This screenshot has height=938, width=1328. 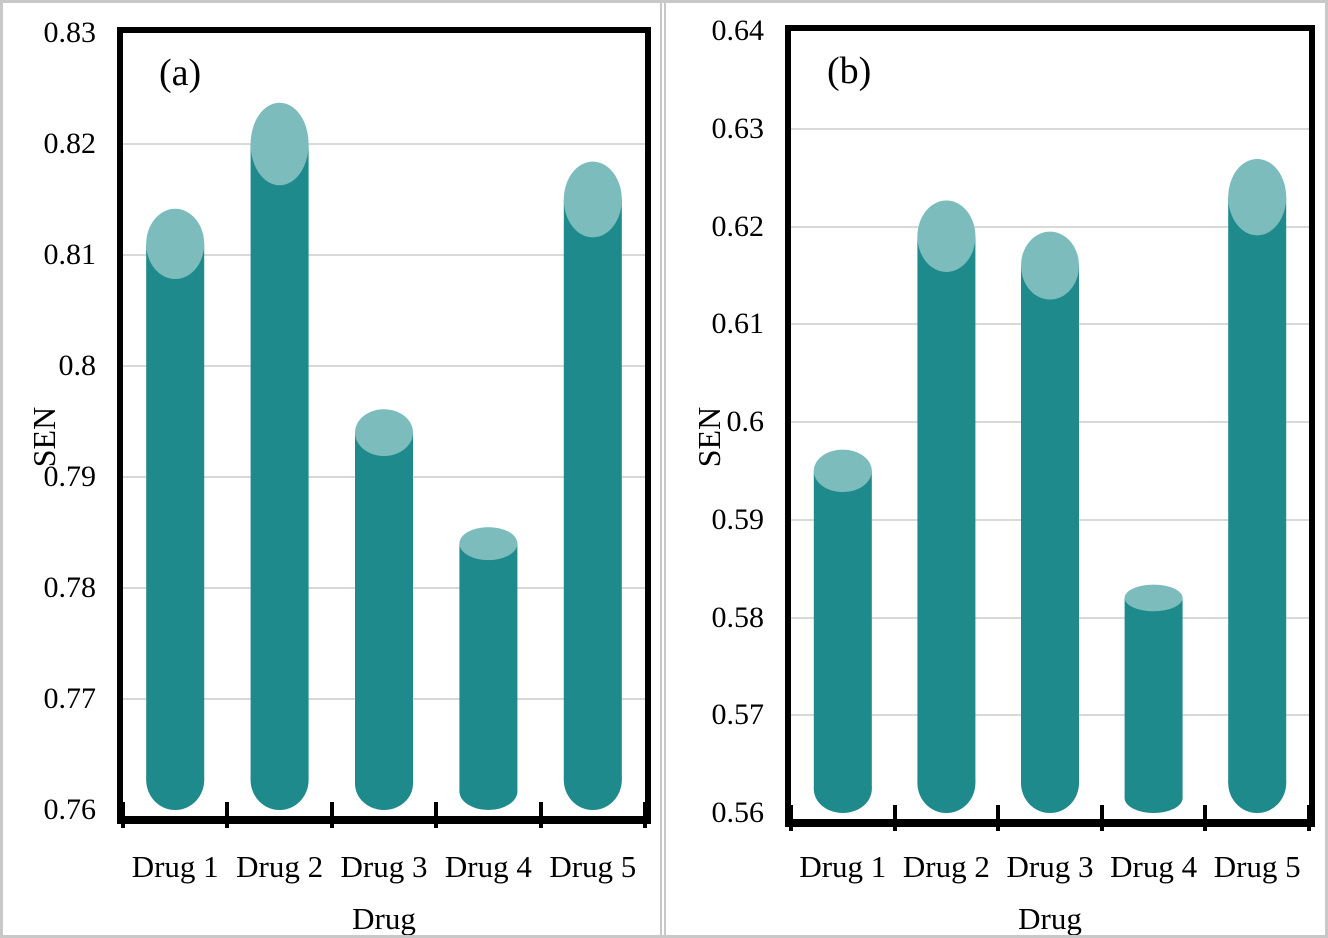 I want to click on y-tick-label: 0.77, so click(x=70, y=698).